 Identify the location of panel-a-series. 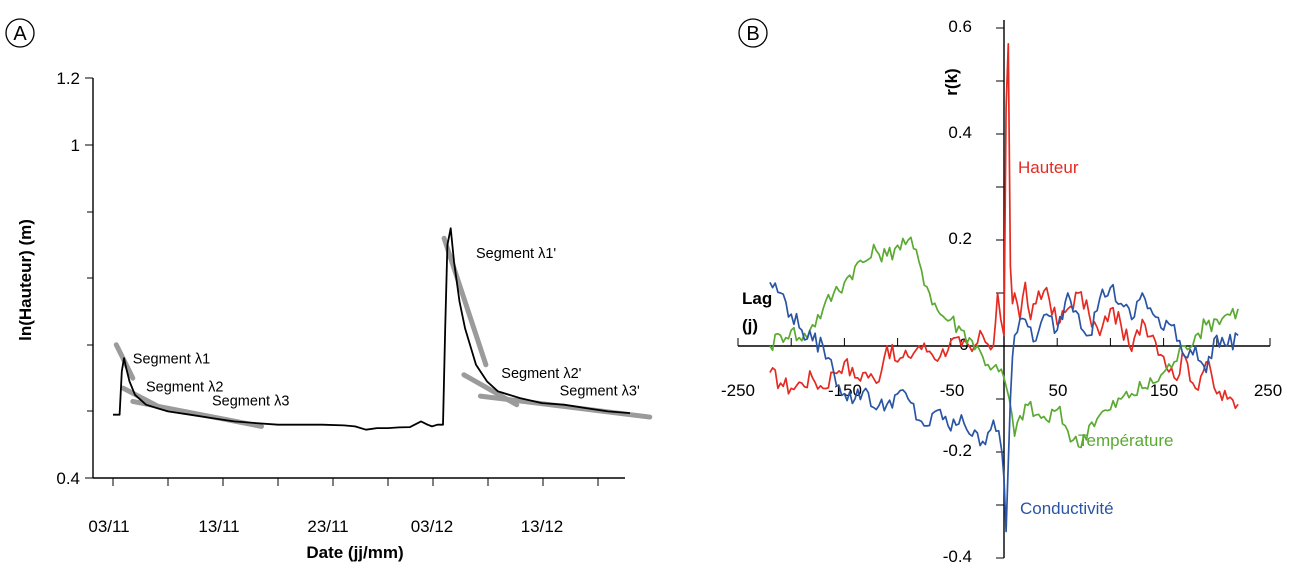
(372, 329).